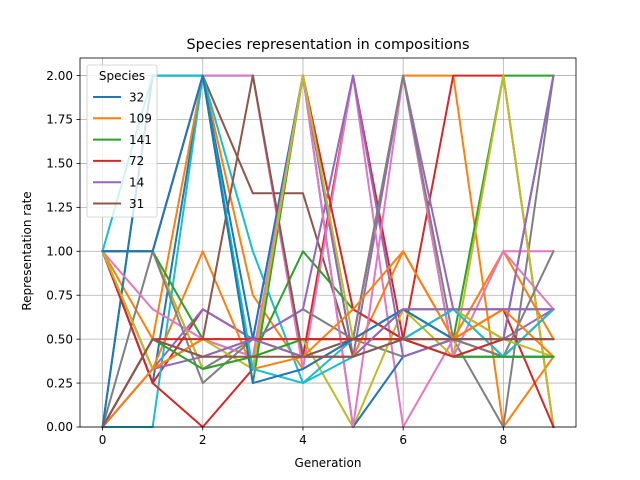  I want to click on x-axis-label: Generation, so click(328, 463).